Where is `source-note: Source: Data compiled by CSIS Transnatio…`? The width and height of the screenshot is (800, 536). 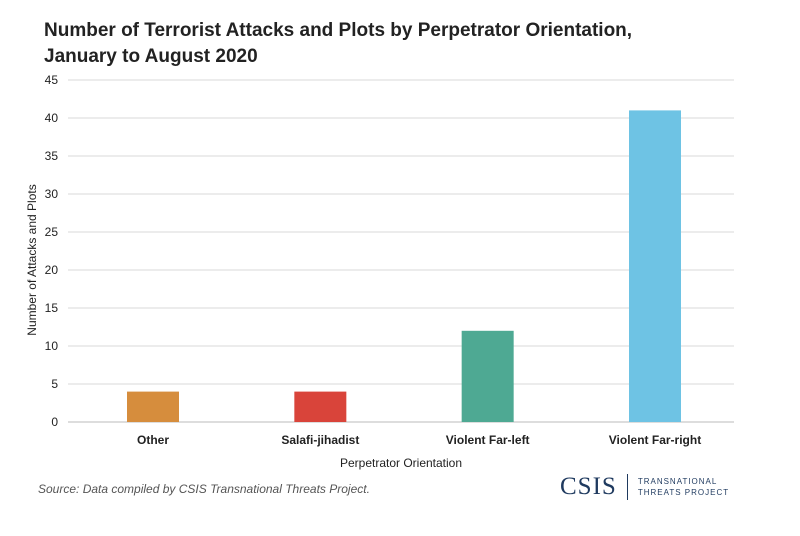 source-note: Source: Data compiled by CSIS Transnatio… is located at coordinates (204, 489).